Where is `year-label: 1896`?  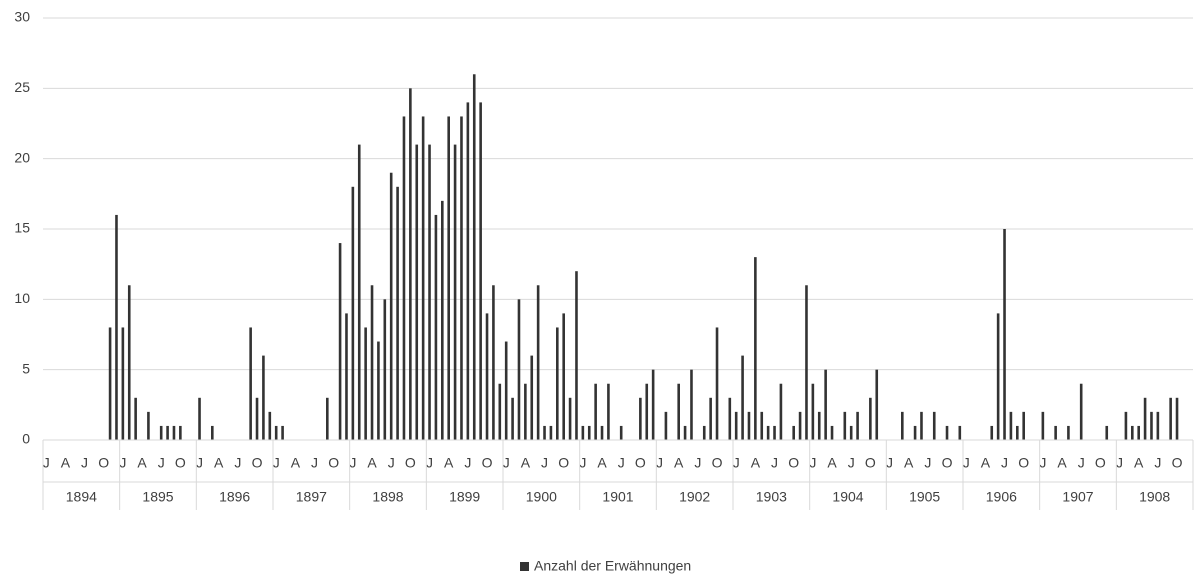 year-label: 1896 is located at coordinates (234, 497).